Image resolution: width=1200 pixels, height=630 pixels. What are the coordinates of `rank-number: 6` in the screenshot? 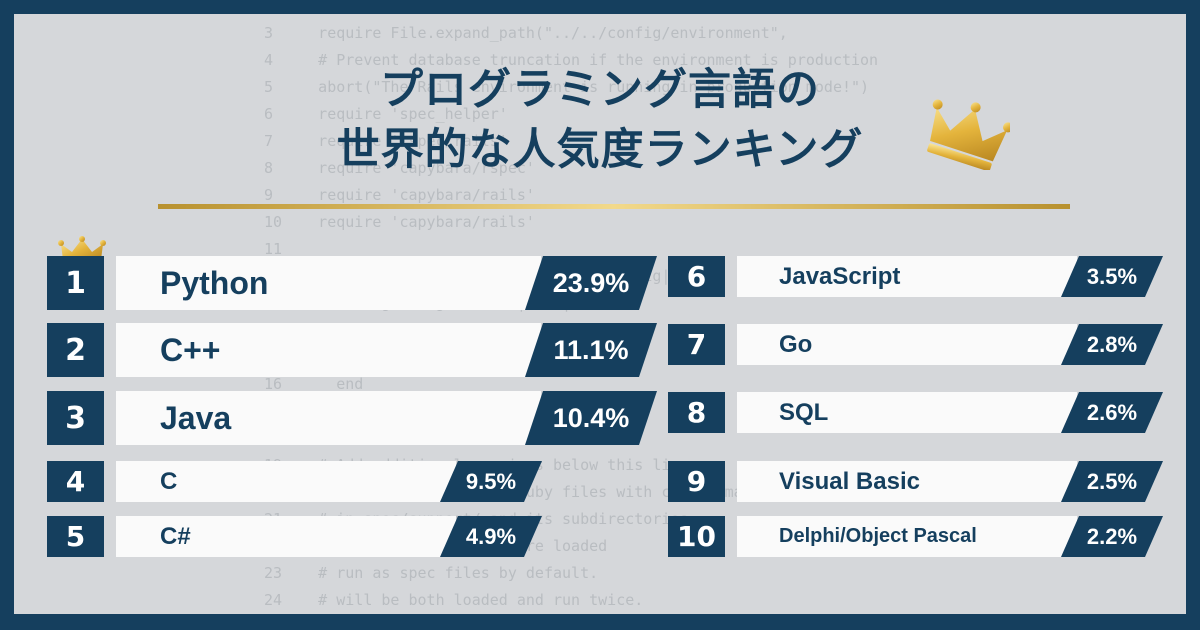 It's located at (696, 276).